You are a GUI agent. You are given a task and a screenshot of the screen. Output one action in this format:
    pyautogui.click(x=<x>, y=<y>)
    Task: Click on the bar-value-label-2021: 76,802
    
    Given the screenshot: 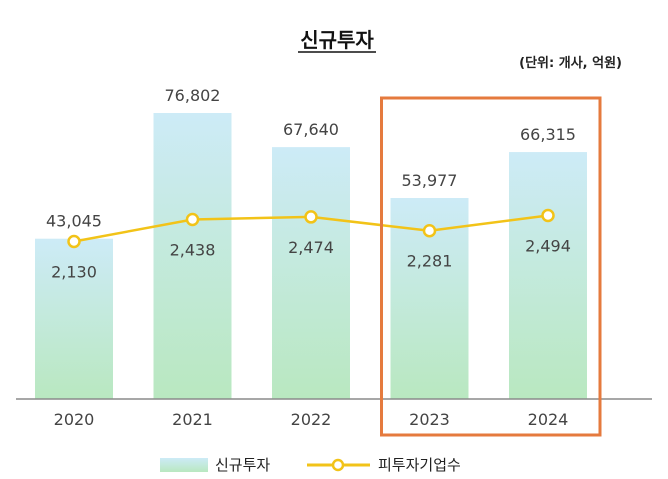 What is the action you would take?
    pyautogui.click(x=193, y=95)
    